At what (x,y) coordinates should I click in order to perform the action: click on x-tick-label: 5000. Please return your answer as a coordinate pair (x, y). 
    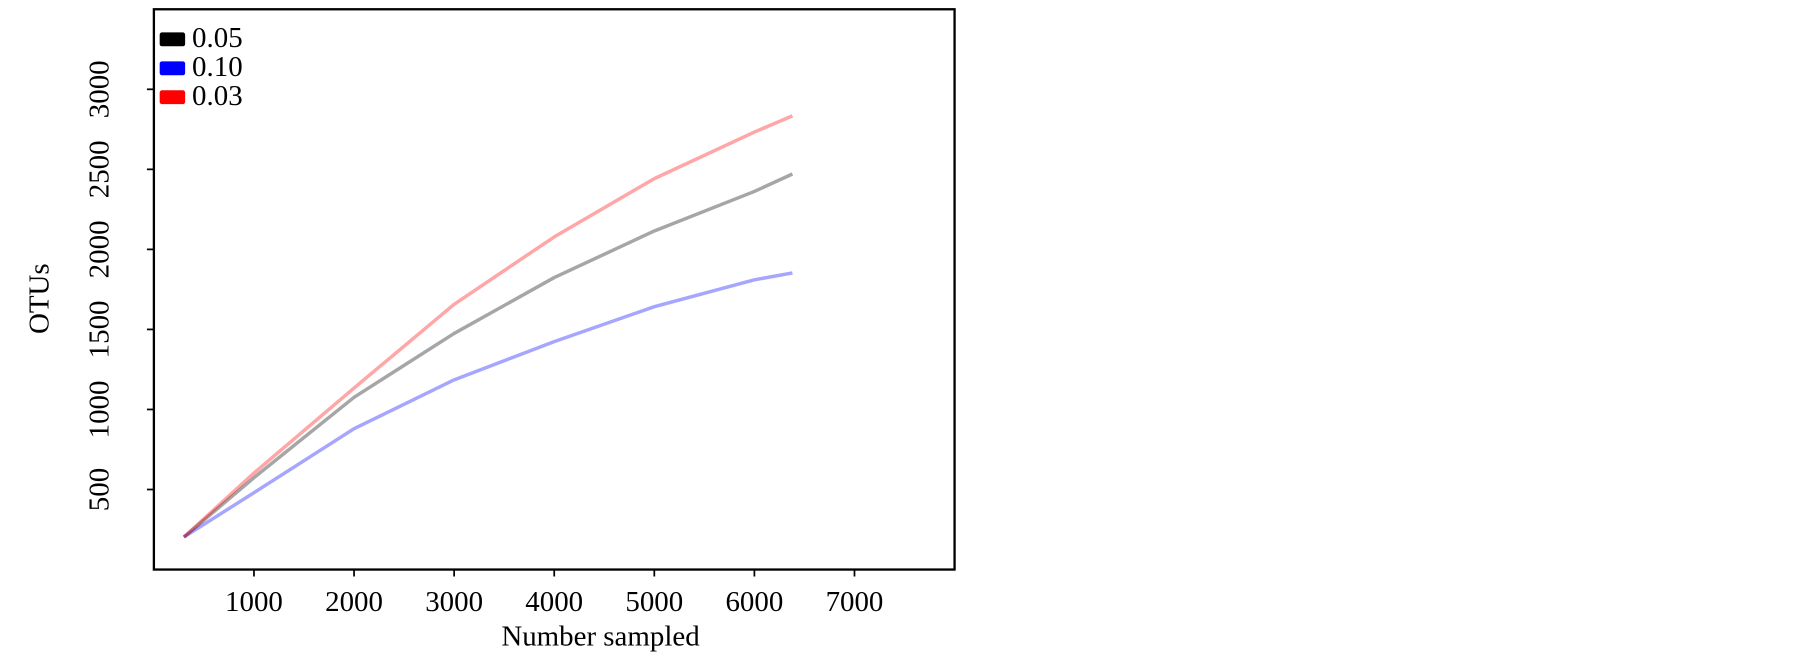
    Looking at the image, I should click on (654, 602).